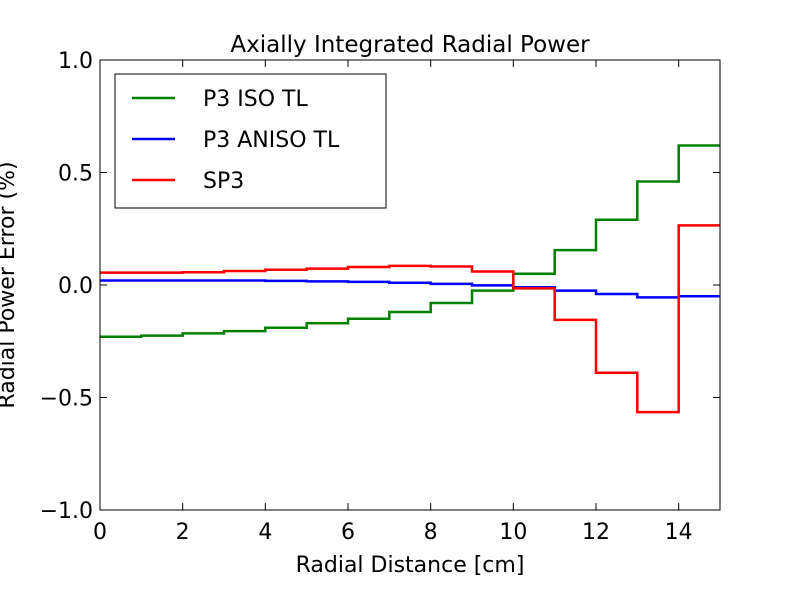  I want to click on x-axis-title: Radial Distance [cm], so click(410, 565).